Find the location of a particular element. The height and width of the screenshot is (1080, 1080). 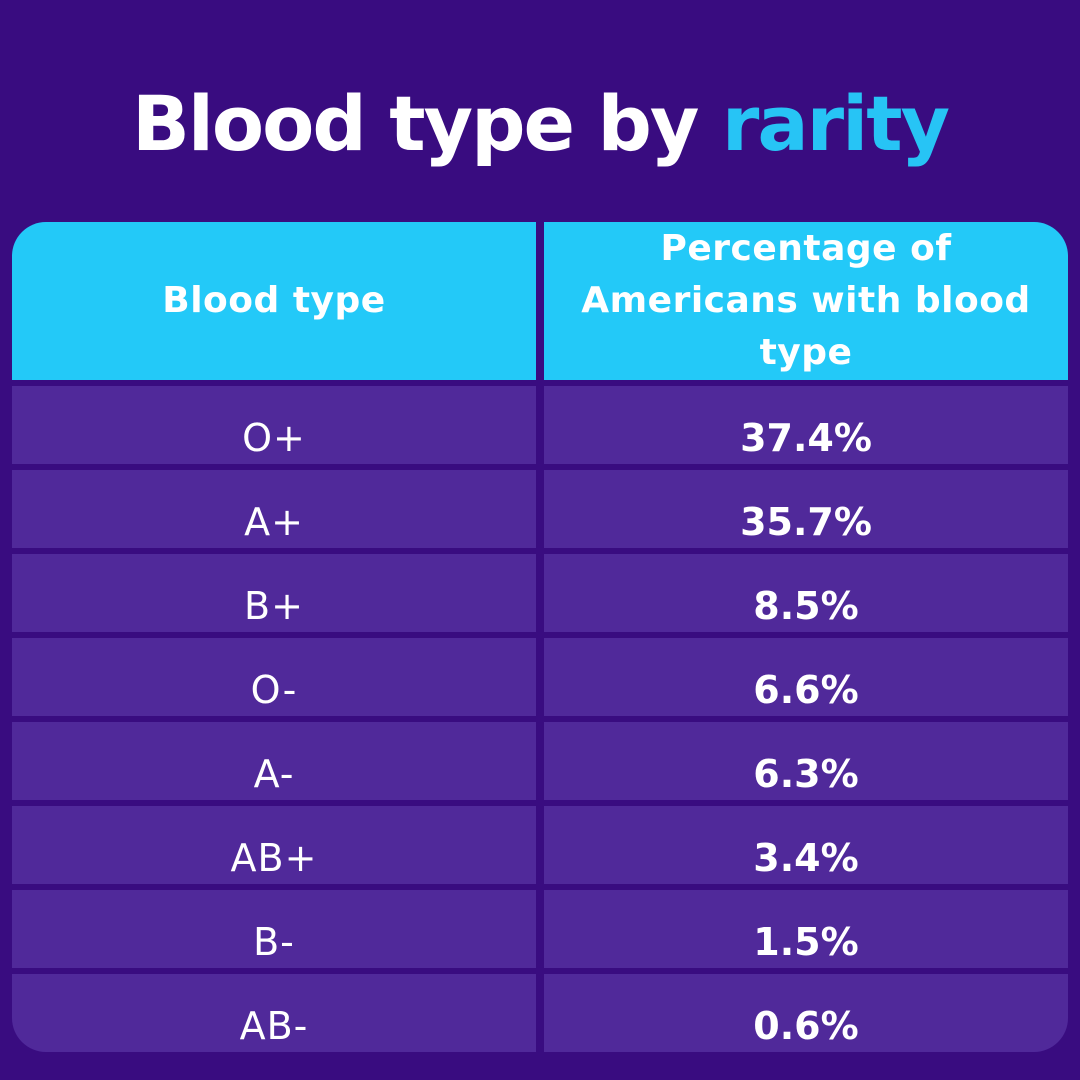

column-header-blood-type: Blood type is located at coordinates (272, 298).